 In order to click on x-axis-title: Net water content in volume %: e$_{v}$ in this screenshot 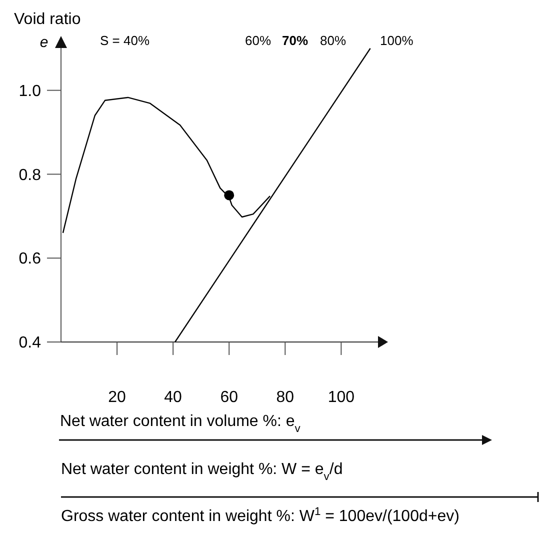, I will do `click(180, 424)`.